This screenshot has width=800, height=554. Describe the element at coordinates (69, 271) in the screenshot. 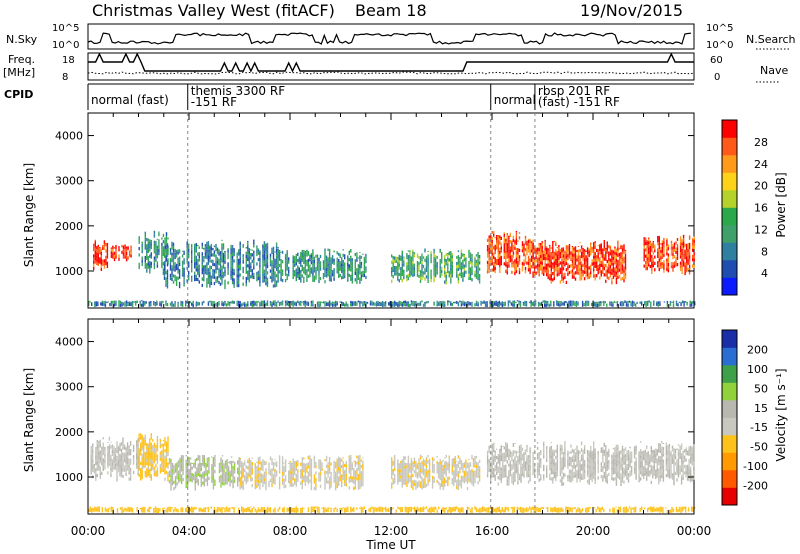

I see `y-tick-label: 1000` at that location.